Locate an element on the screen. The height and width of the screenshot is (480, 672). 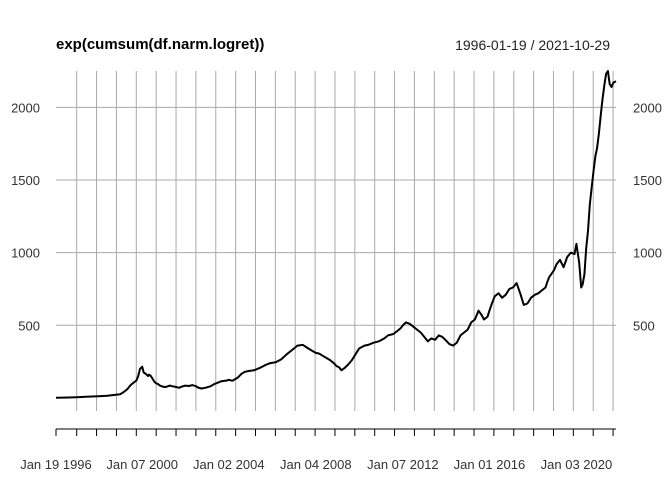
y-tick-label-right: 2000 is located at coordinates (647, 107).